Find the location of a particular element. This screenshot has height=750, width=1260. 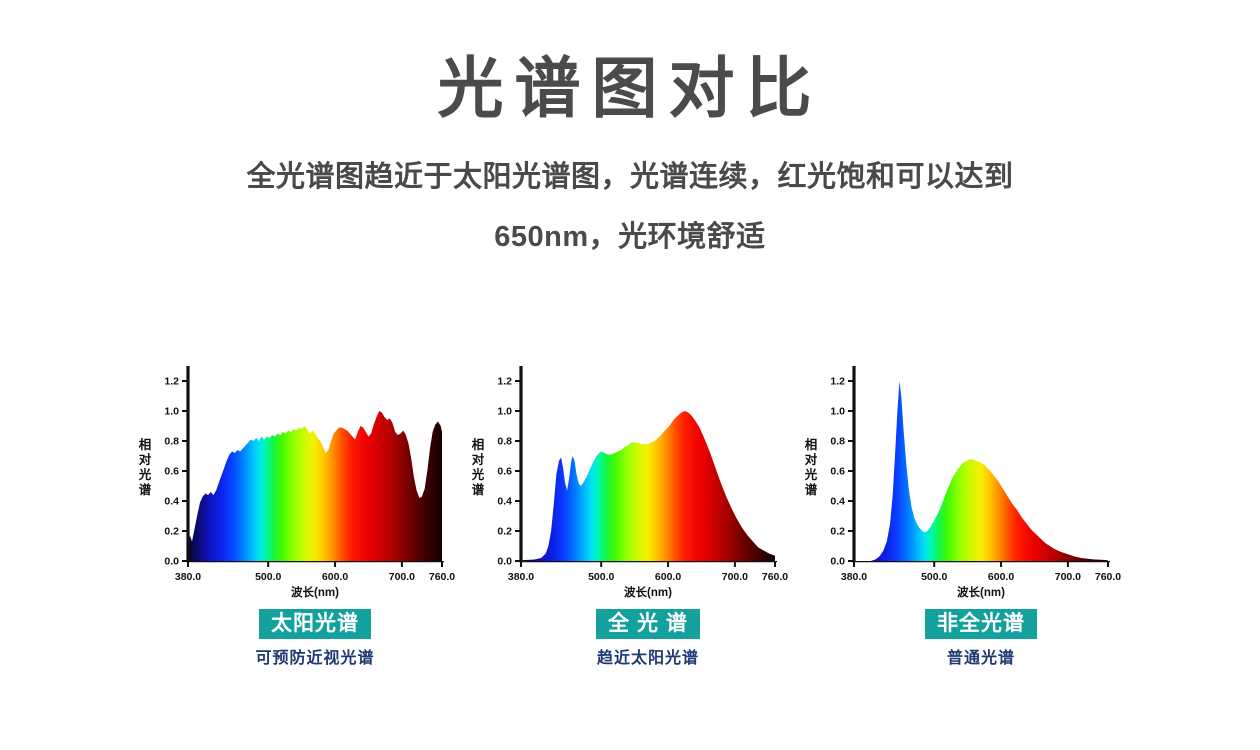

chart-caption: 可预防近视光谱 is located at coordinates (315, 659).